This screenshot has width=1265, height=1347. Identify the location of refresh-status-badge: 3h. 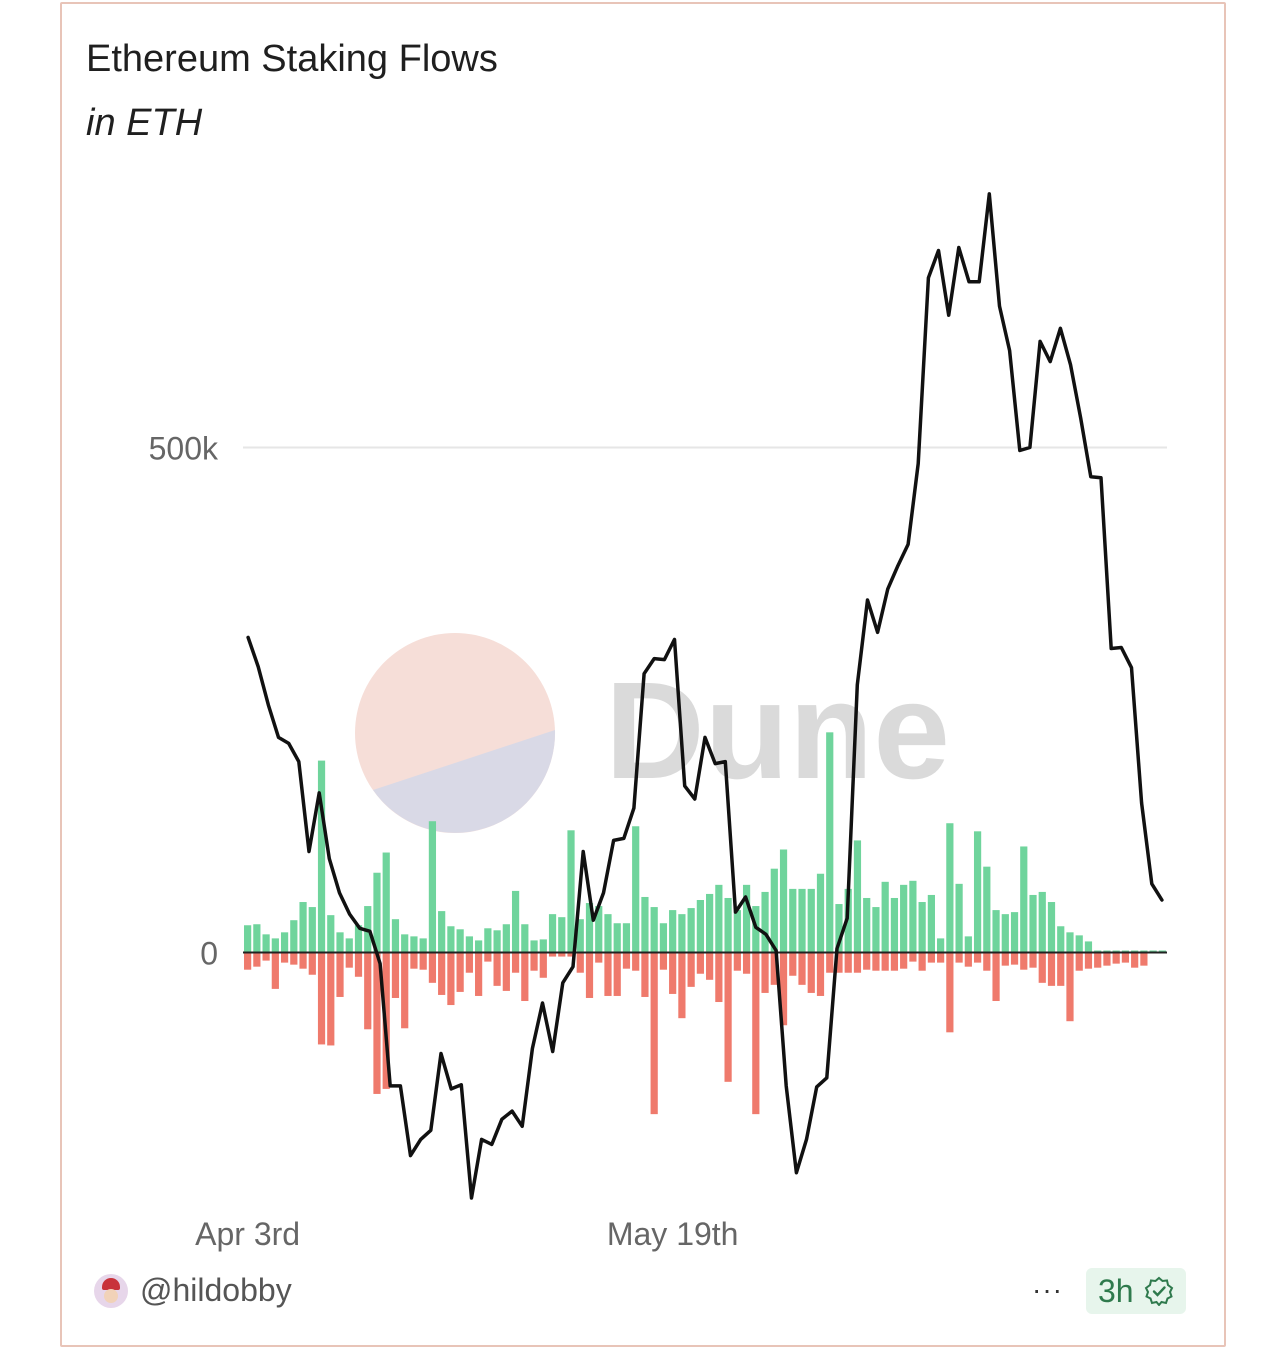
(1136, 1291).